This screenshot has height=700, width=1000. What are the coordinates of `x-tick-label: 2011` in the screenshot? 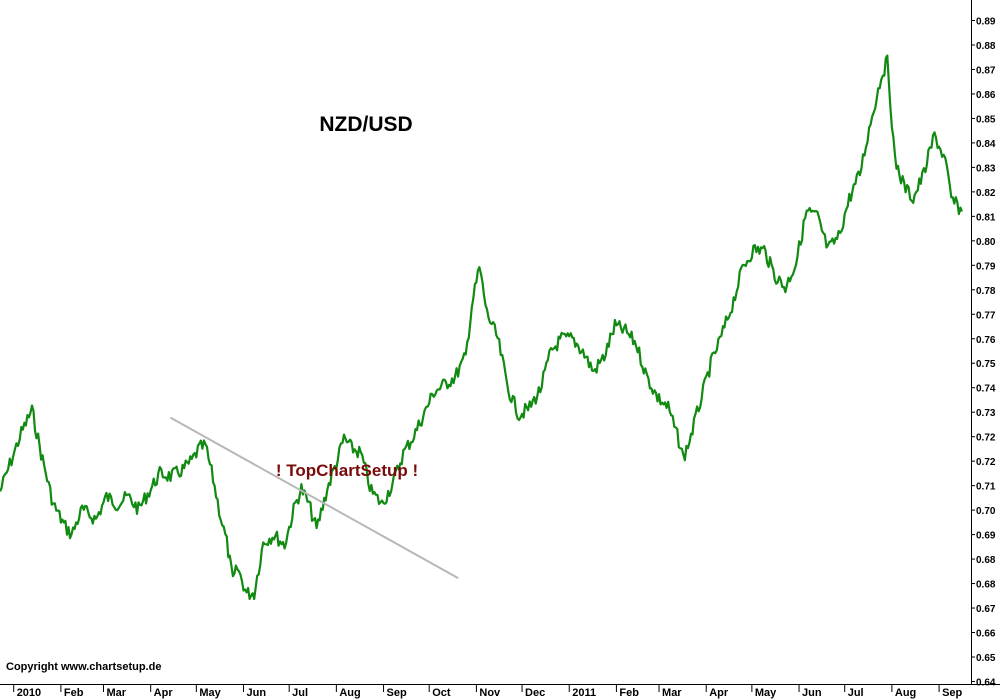 It's located at (584, 693).